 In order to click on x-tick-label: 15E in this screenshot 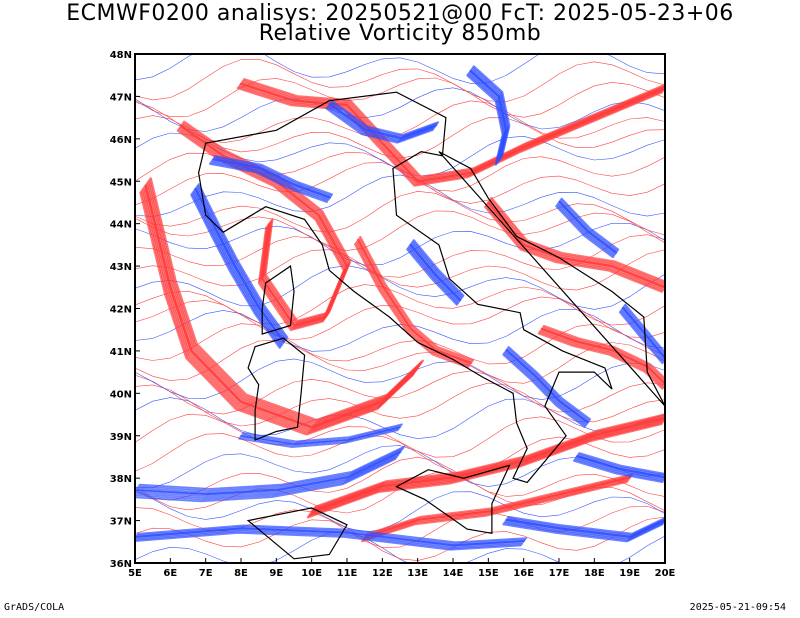, I will do `click(488, 573)`.